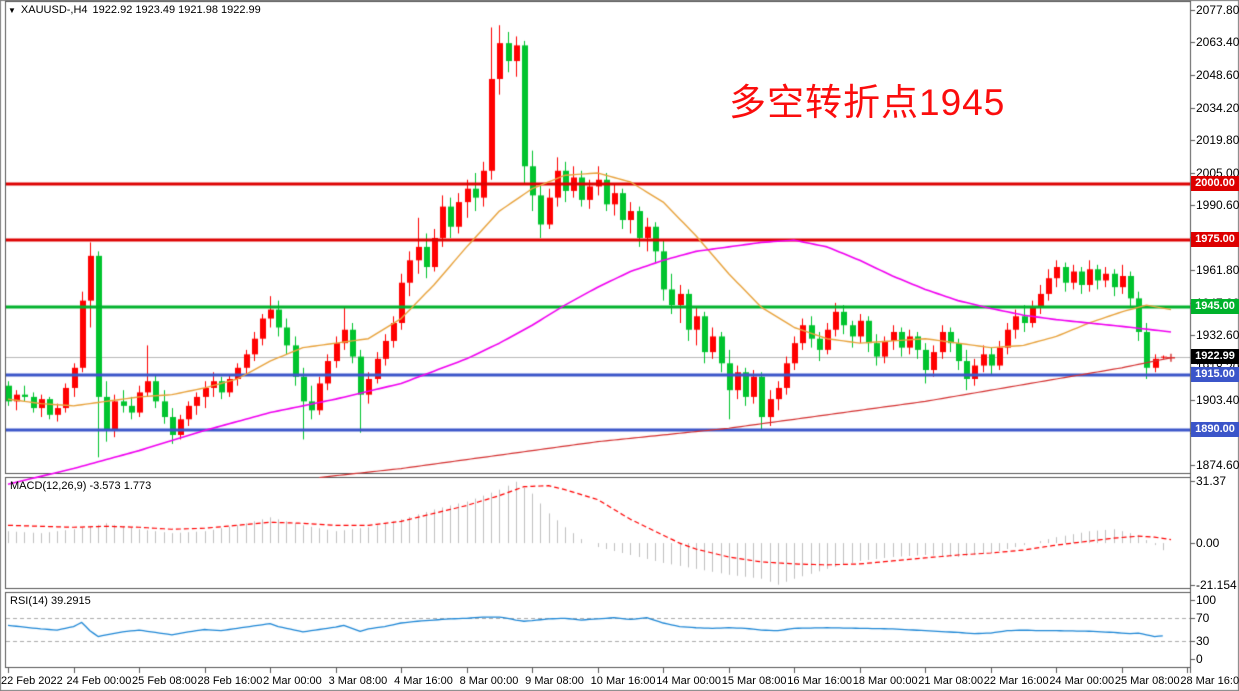 The height and width of the screenshot is (691, 1239). What do you see at coordinates (554, 681) in the screenshot?
I see `time-label: 9 Mar 08:00` at bounding box center [554, 681].